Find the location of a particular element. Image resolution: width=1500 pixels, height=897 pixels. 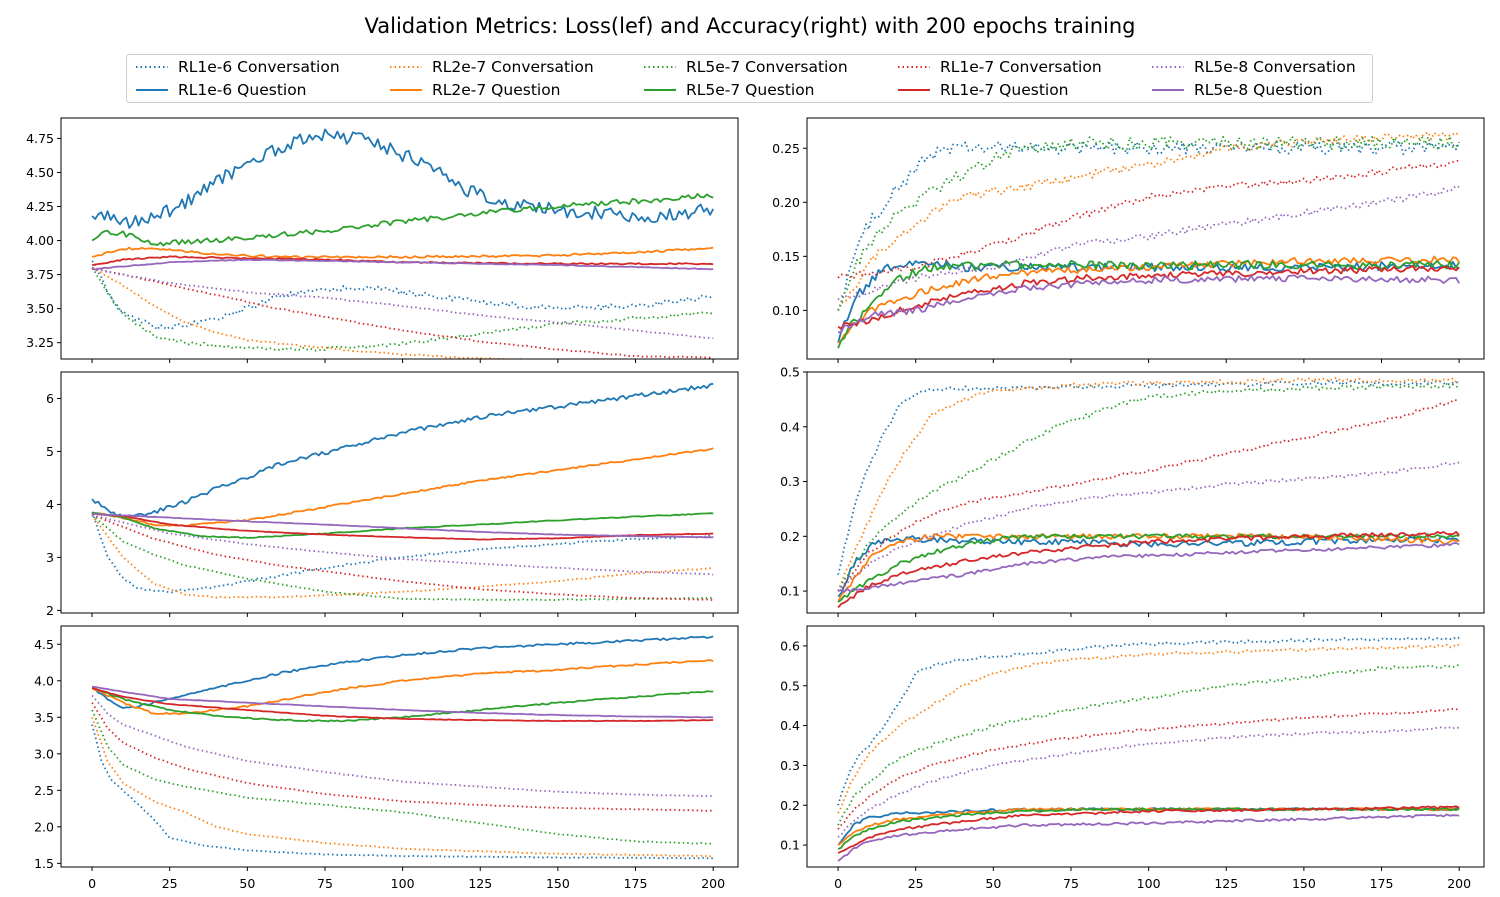

legend-label: RL2e-7 Question is located at coordinates (496, 90).